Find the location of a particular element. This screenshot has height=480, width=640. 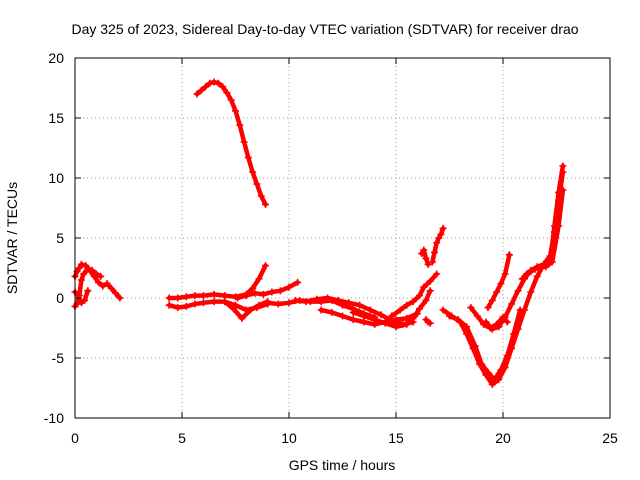

y-tick-label: 0 is located at coordinates (60, 298).